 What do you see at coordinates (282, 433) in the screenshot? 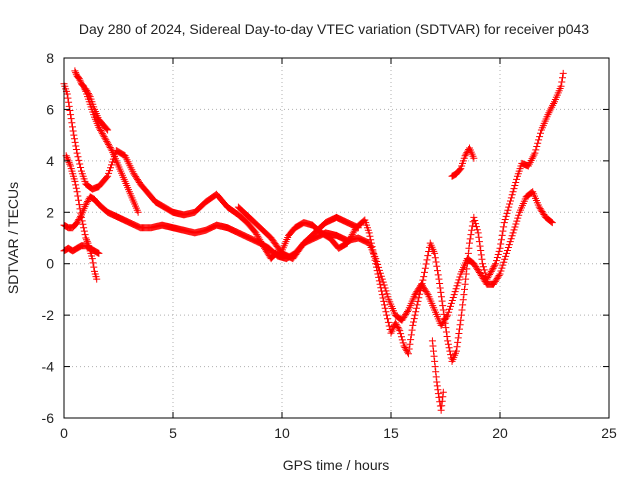
I see `x-tick-label: 10` at bounding box center [282, 433].